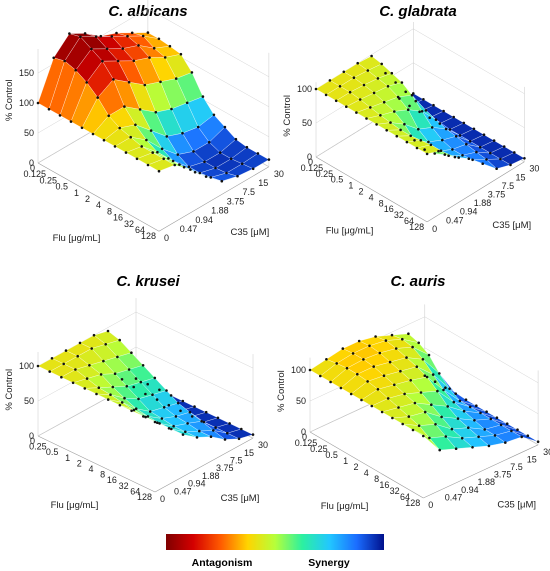  Describe the element at coordinates (331, 455) in the screenshot. I see `x-tick-label: 0.5` at that location.